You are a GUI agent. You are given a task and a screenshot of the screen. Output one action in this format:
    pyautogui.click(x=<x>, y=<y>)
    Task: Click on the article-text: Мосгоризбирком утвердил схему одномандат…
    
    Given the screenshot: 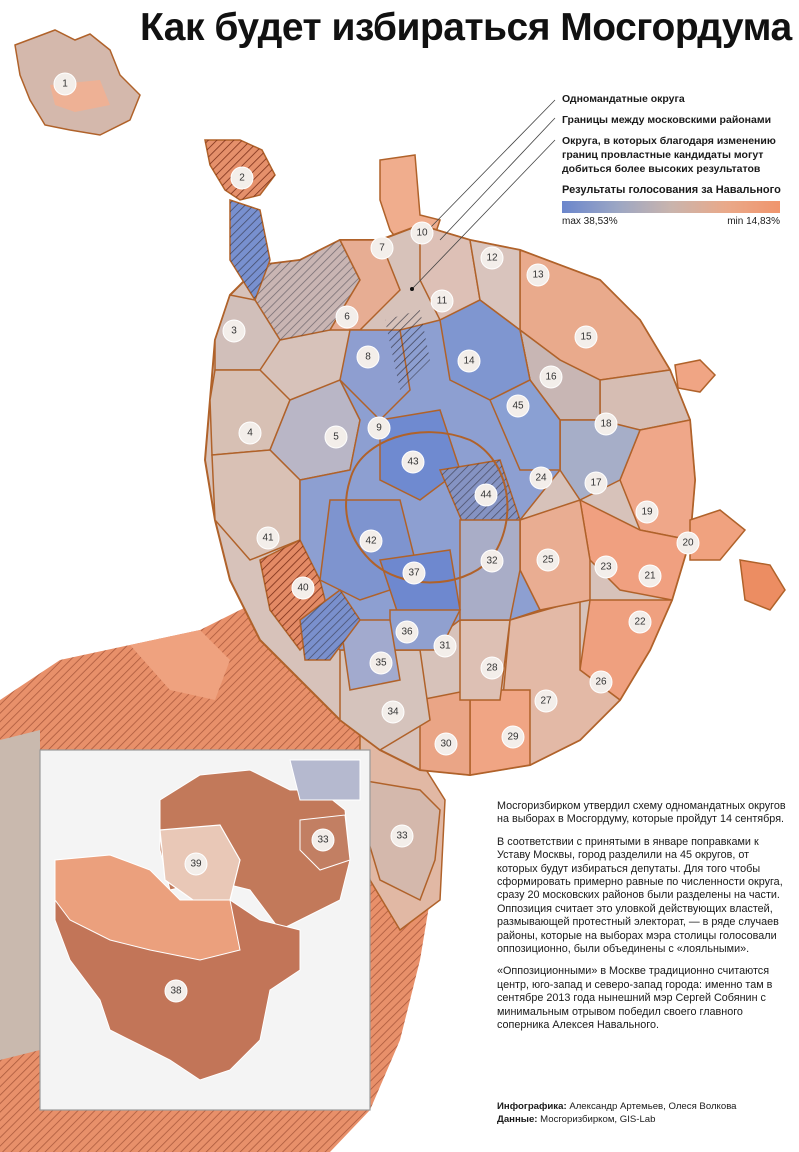 What is the action you would take?
    pyautogui.click(x=644, y=921)
    